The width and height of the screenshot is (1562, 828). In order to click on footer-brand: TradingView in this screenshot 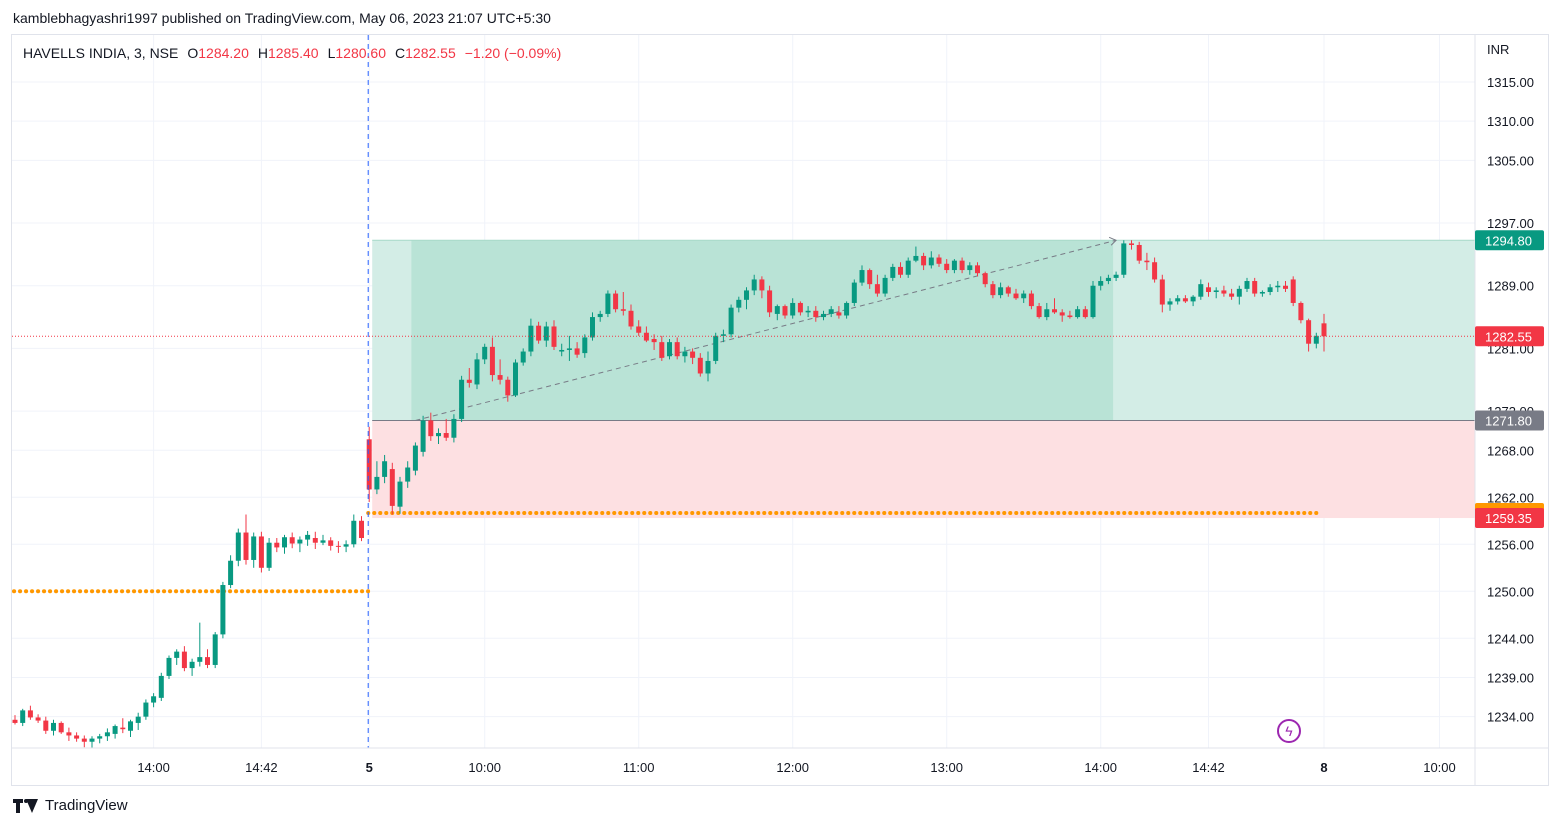, I will do `click(70, 805)`.